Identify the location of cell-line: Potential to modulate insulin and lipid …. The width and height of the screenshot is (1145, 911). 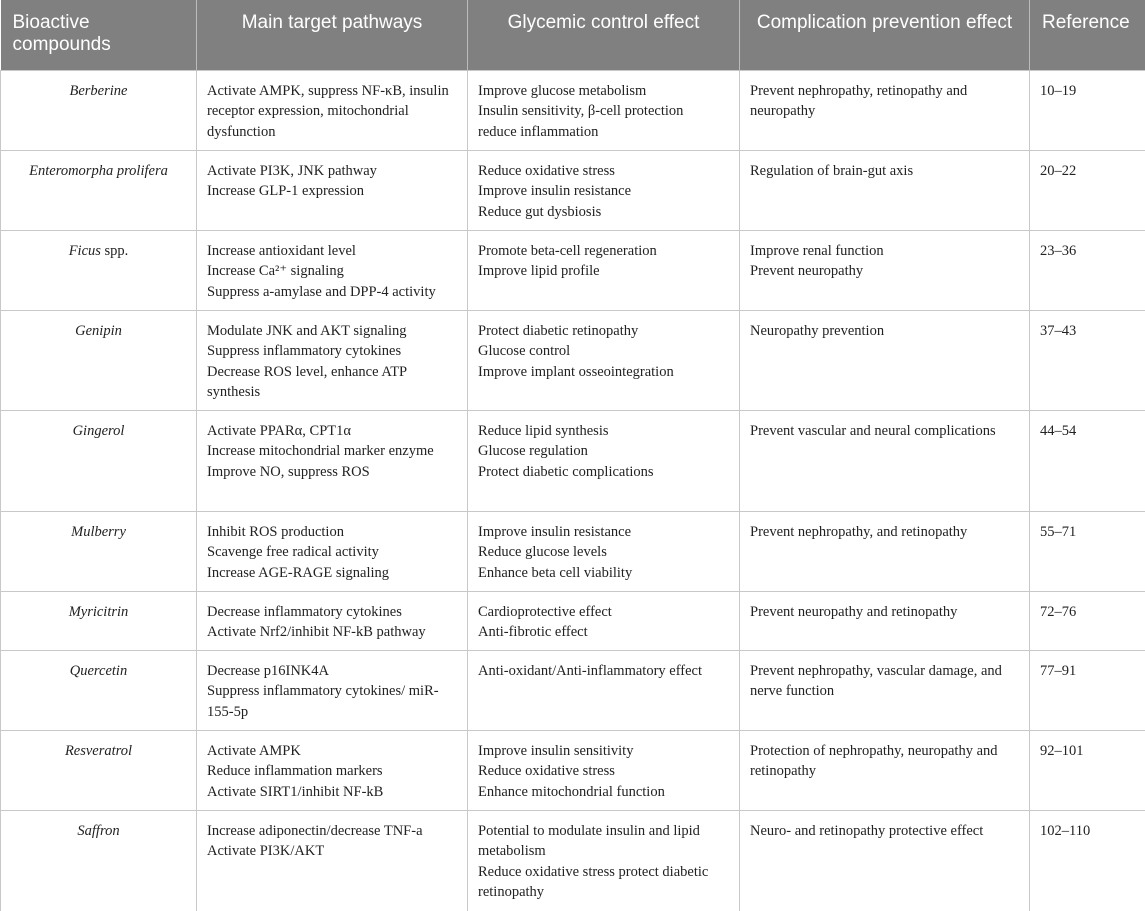
(589, 841).